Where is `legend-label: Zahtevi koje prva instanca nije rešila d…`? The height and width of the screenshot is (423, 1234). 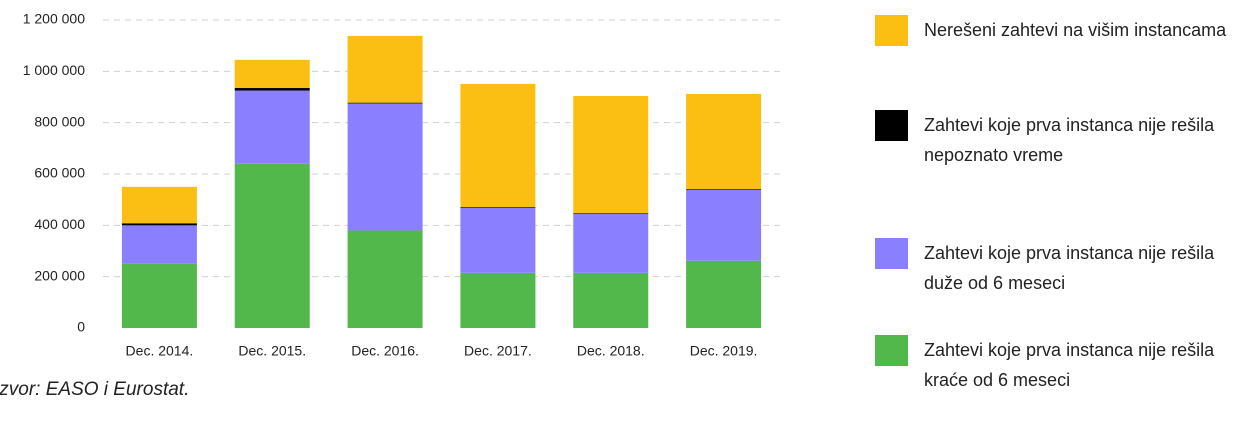
legend-label: Zahtevi koje prva instanca nije rešila d… is located at coordinates (1069, 268).